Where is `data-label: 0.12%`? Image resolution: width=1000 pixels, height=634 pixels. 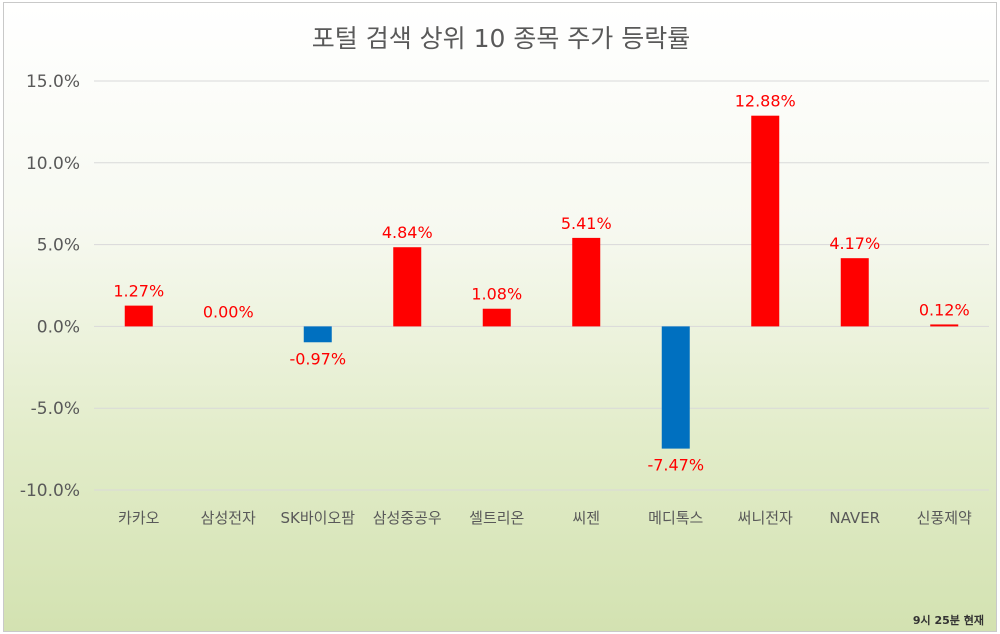
data-label: 0.12% is located at coordinates (944, 309).